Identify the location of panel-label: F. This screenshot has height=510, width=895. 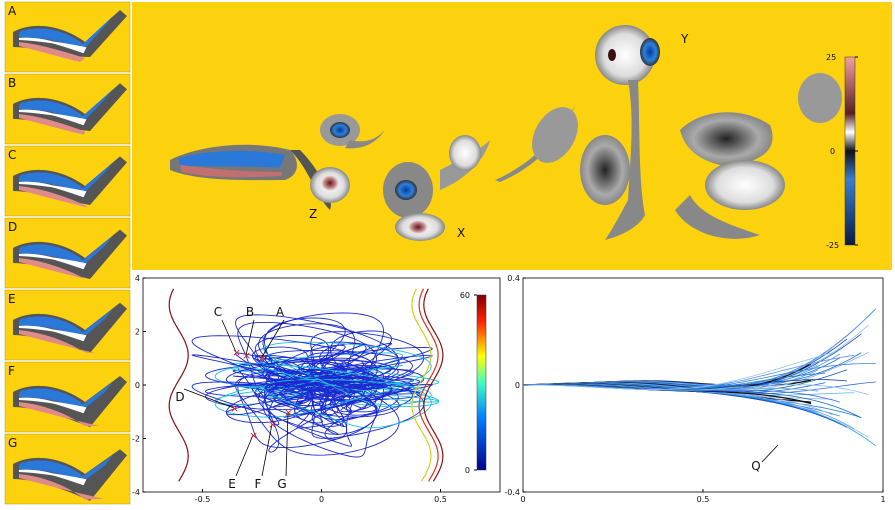
(11, 371).